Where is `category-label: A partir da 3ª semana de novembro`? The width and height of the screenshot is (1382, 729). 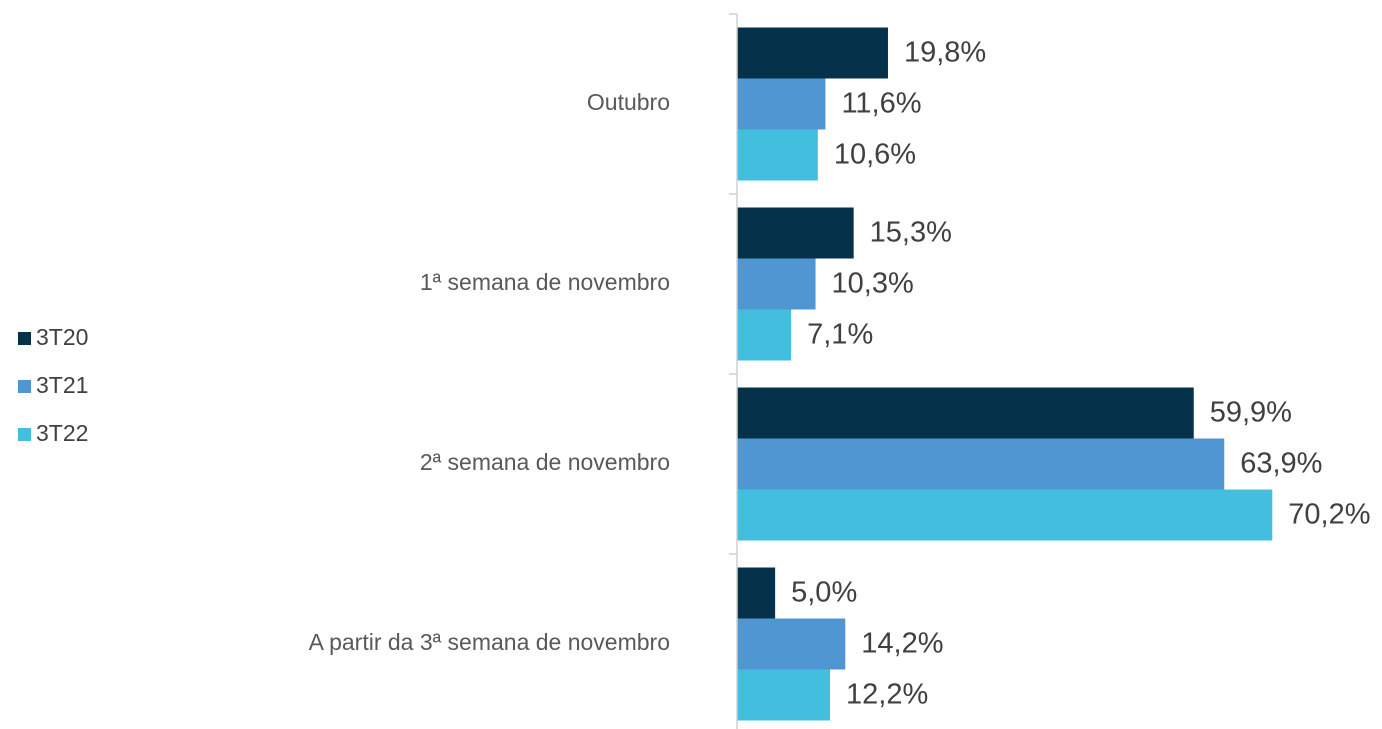
category-label: A partir da 3ª semana de novembro is located at coordinates (489, 642).